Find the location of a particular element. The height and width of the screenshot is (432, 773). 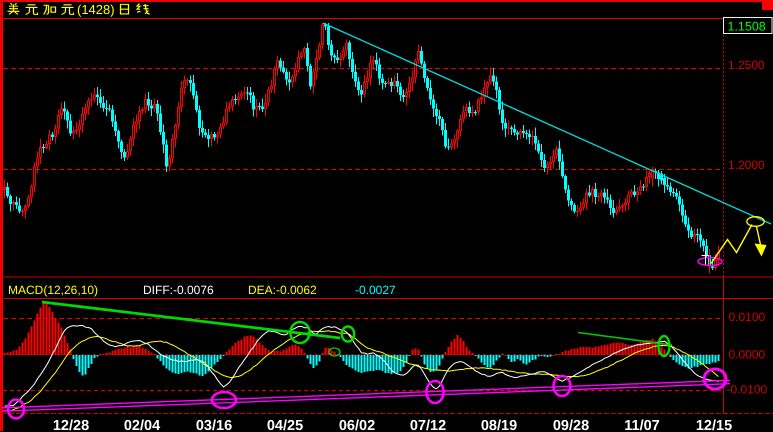

svg-text: 1.1508 is located at coordinates (747, 27).